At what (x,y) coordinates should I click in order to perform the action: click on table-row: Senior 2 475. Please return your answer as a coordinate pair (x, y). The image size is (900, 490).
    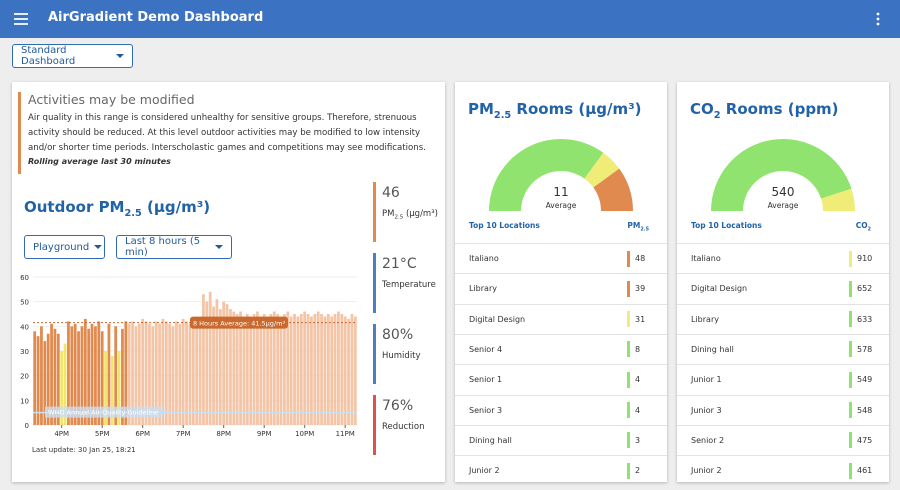
    Looking at the image, I should click on (783, 439).